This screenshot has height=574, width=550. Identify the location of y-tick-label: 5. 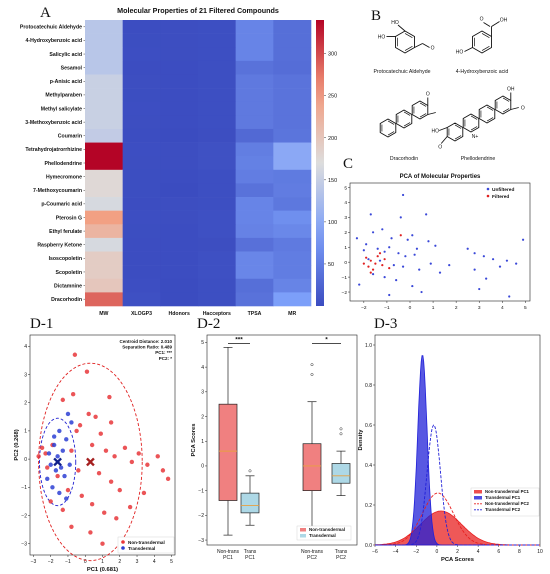
(345, 188).